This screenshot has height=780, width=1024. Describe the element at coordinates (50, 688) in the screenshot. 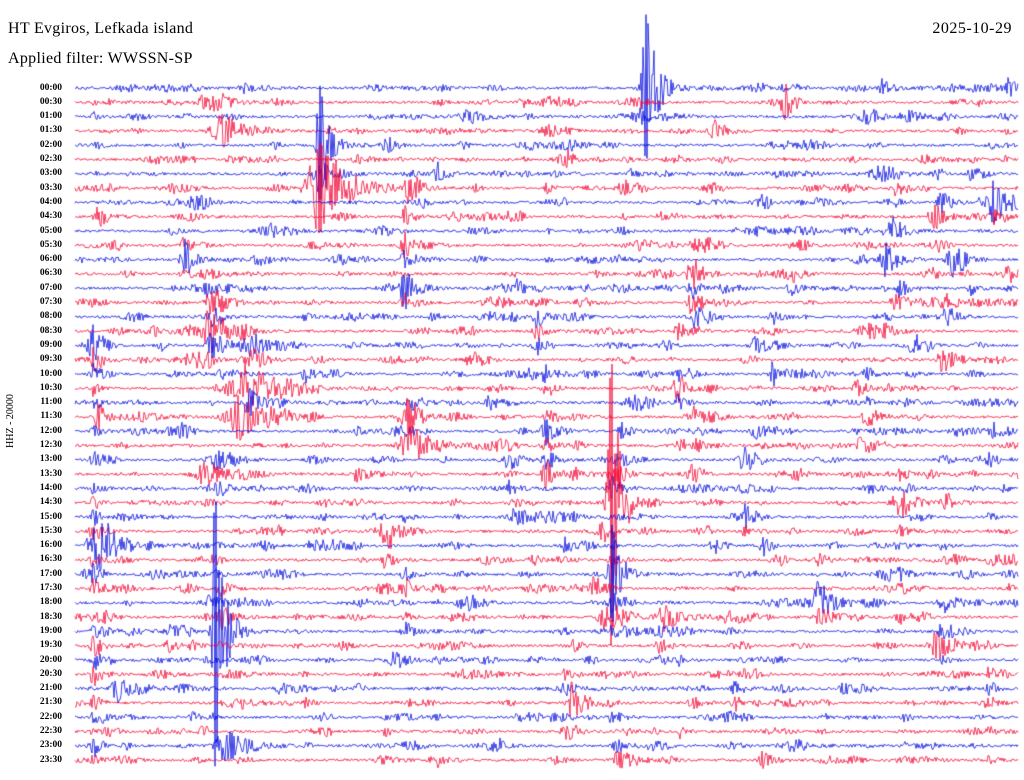

I see `trace-time-label: 21:00` at that location.